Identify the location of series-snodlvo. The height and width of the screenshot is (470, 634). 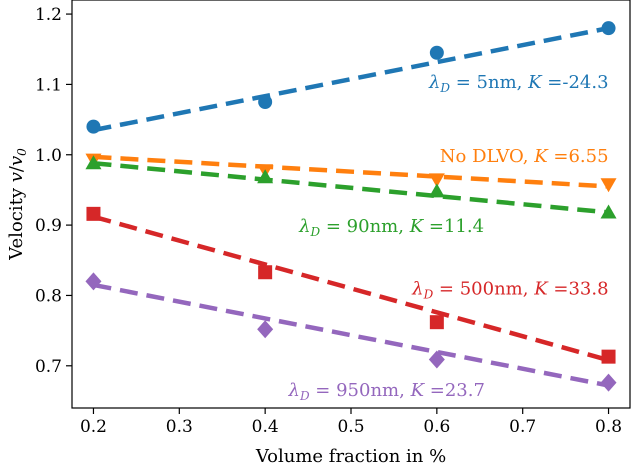
(351, 173).